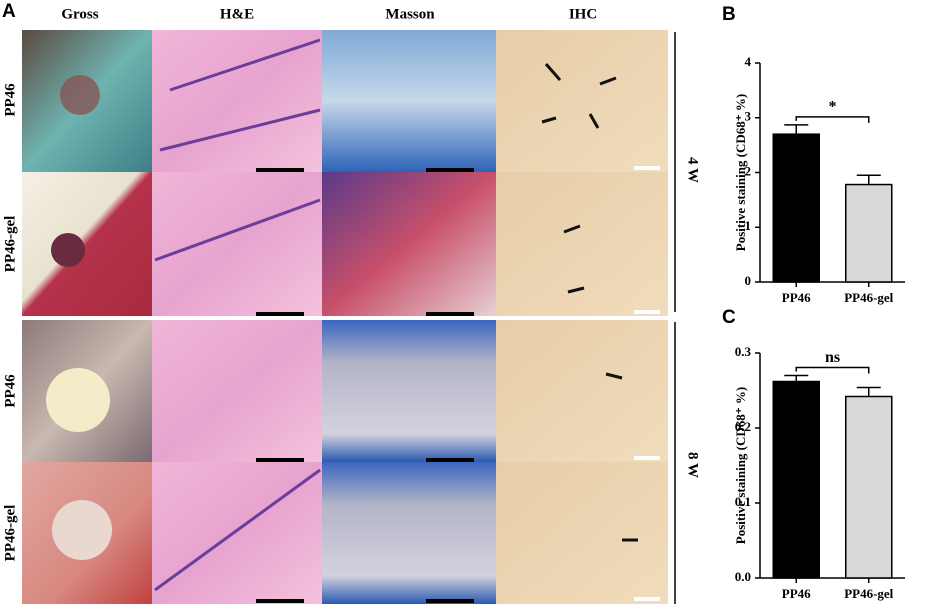 The height and width of the screenshot is (610, 941). I want to click on y-tick-label: 3, so click(748, 116).